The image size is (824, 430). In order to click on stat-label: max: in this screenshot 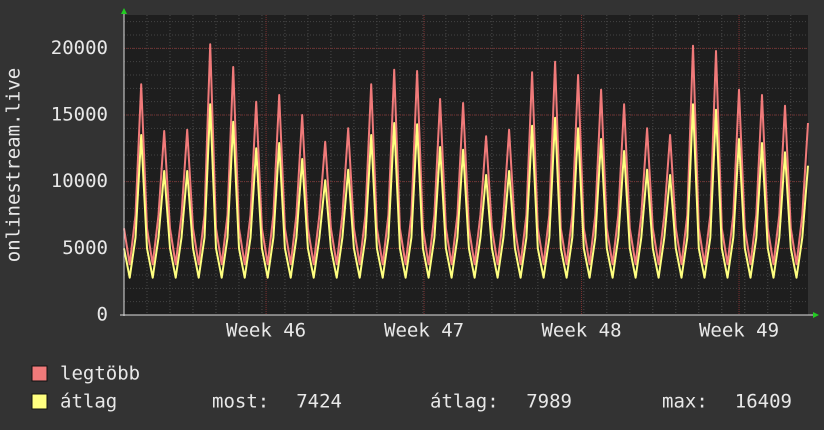, I will do `click(685, 402)`.